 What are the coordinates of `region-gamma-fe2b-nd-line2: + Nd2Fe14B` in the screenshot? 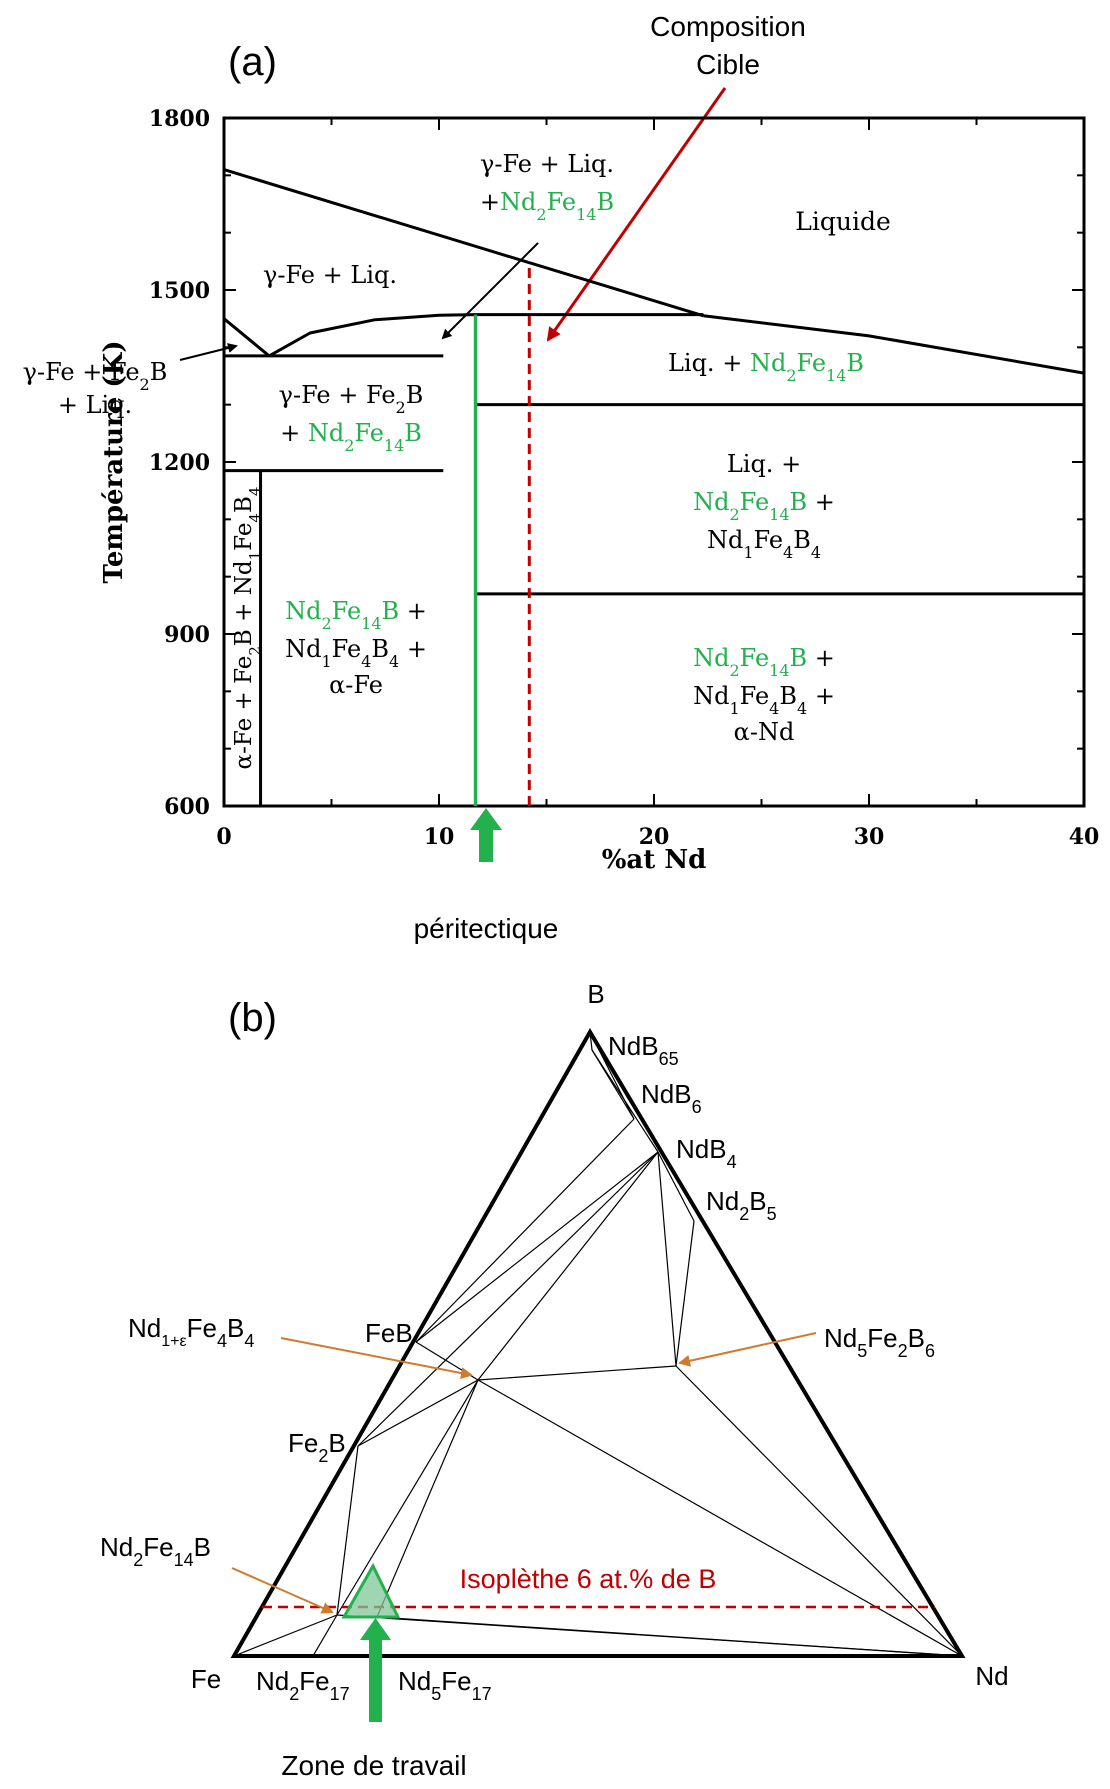 It's located at (351, 437).